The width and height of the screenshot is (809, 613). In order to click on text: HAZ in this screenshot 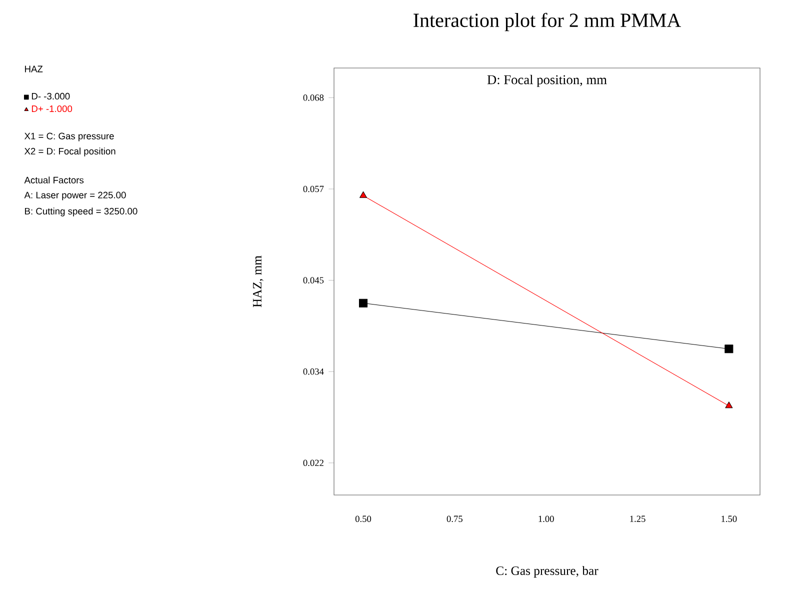, I will do `click(34, 69)`.